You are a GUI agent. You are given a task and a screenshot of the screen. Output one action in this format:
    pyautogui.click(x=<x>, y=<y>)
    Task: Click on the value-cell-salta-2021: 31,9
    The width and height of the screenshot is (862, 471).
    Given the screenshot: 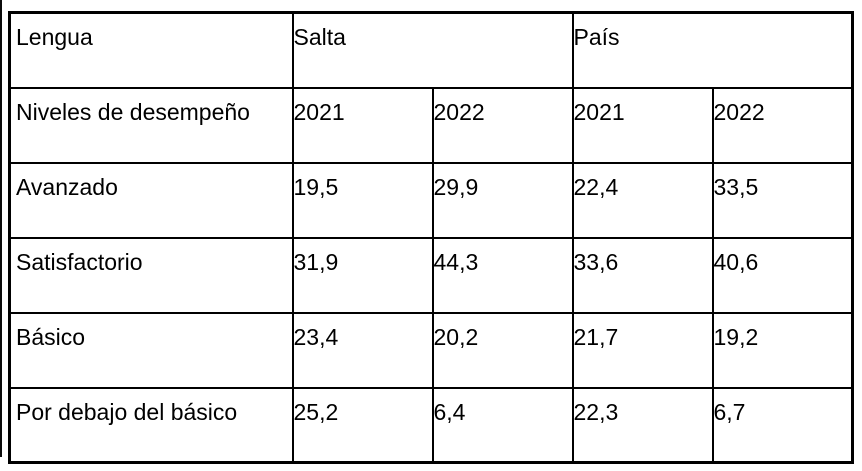 What is the action you would take?
    pyautogui.click(x=362, y=275)
    